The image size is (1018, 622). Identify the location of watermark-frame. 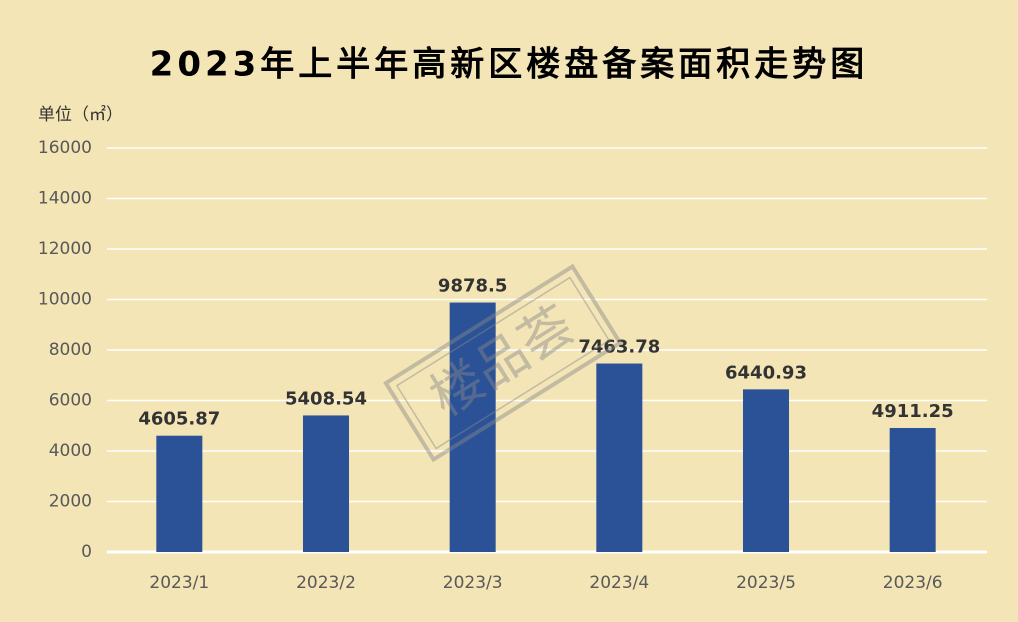
(503, 363).